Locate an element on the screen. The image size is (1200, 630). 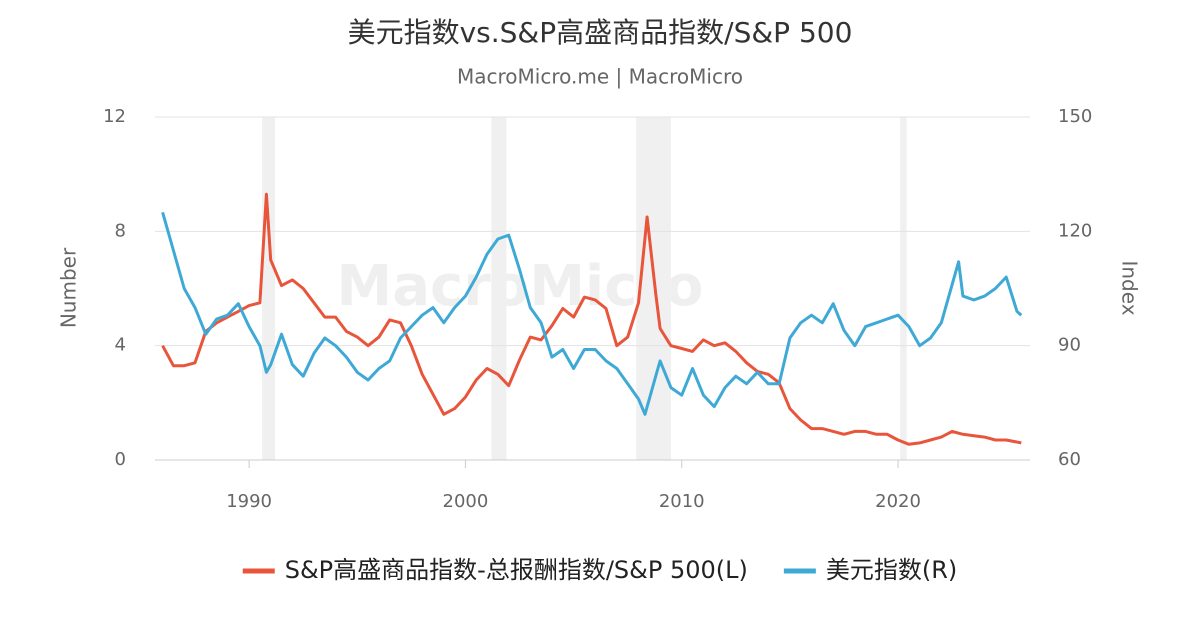
y2-tick-label: 60 is located at coordinates (1069, 459).